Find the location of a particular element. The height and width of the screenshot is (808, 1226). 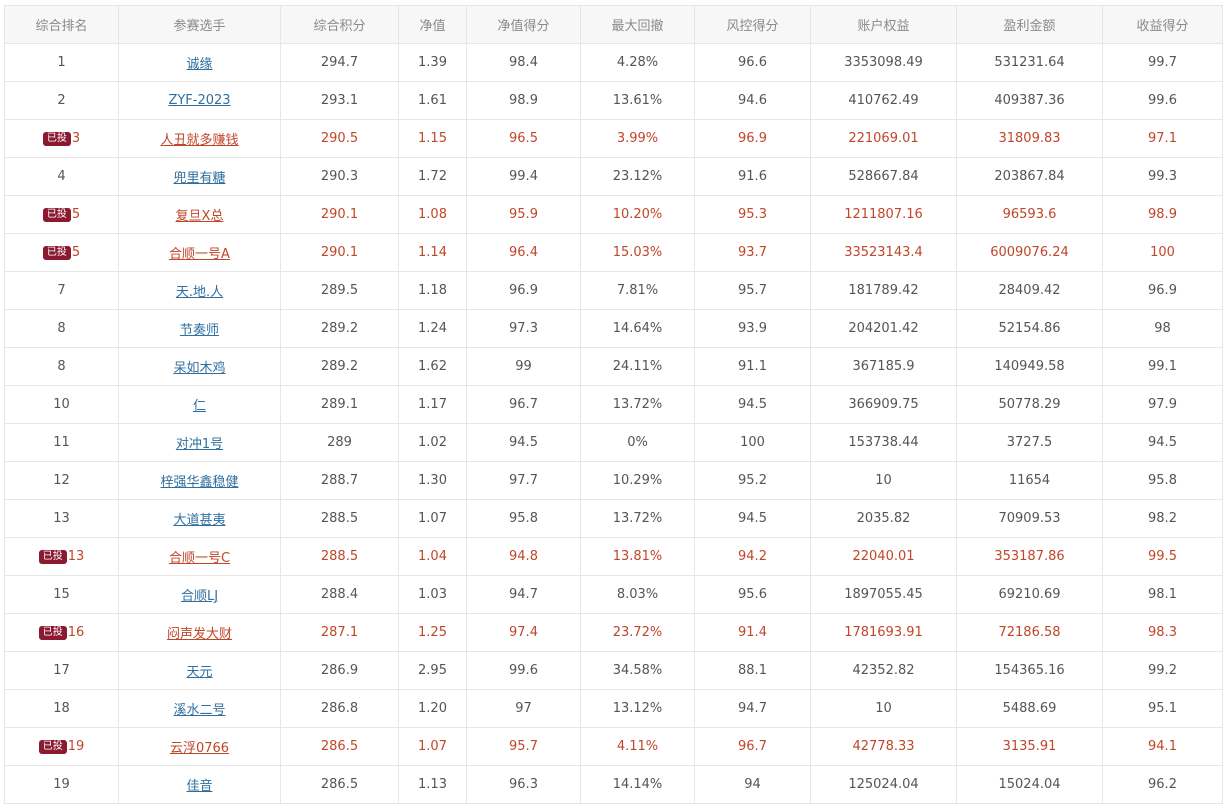

risk-score-cell: 91.1 is located at coordinates (752, 366).